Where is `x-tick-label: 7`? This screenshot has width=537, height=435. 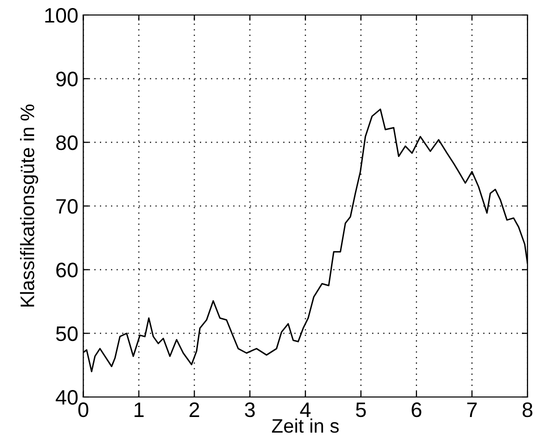
x-tick-label: 7 is located at coordinates (472, 409).